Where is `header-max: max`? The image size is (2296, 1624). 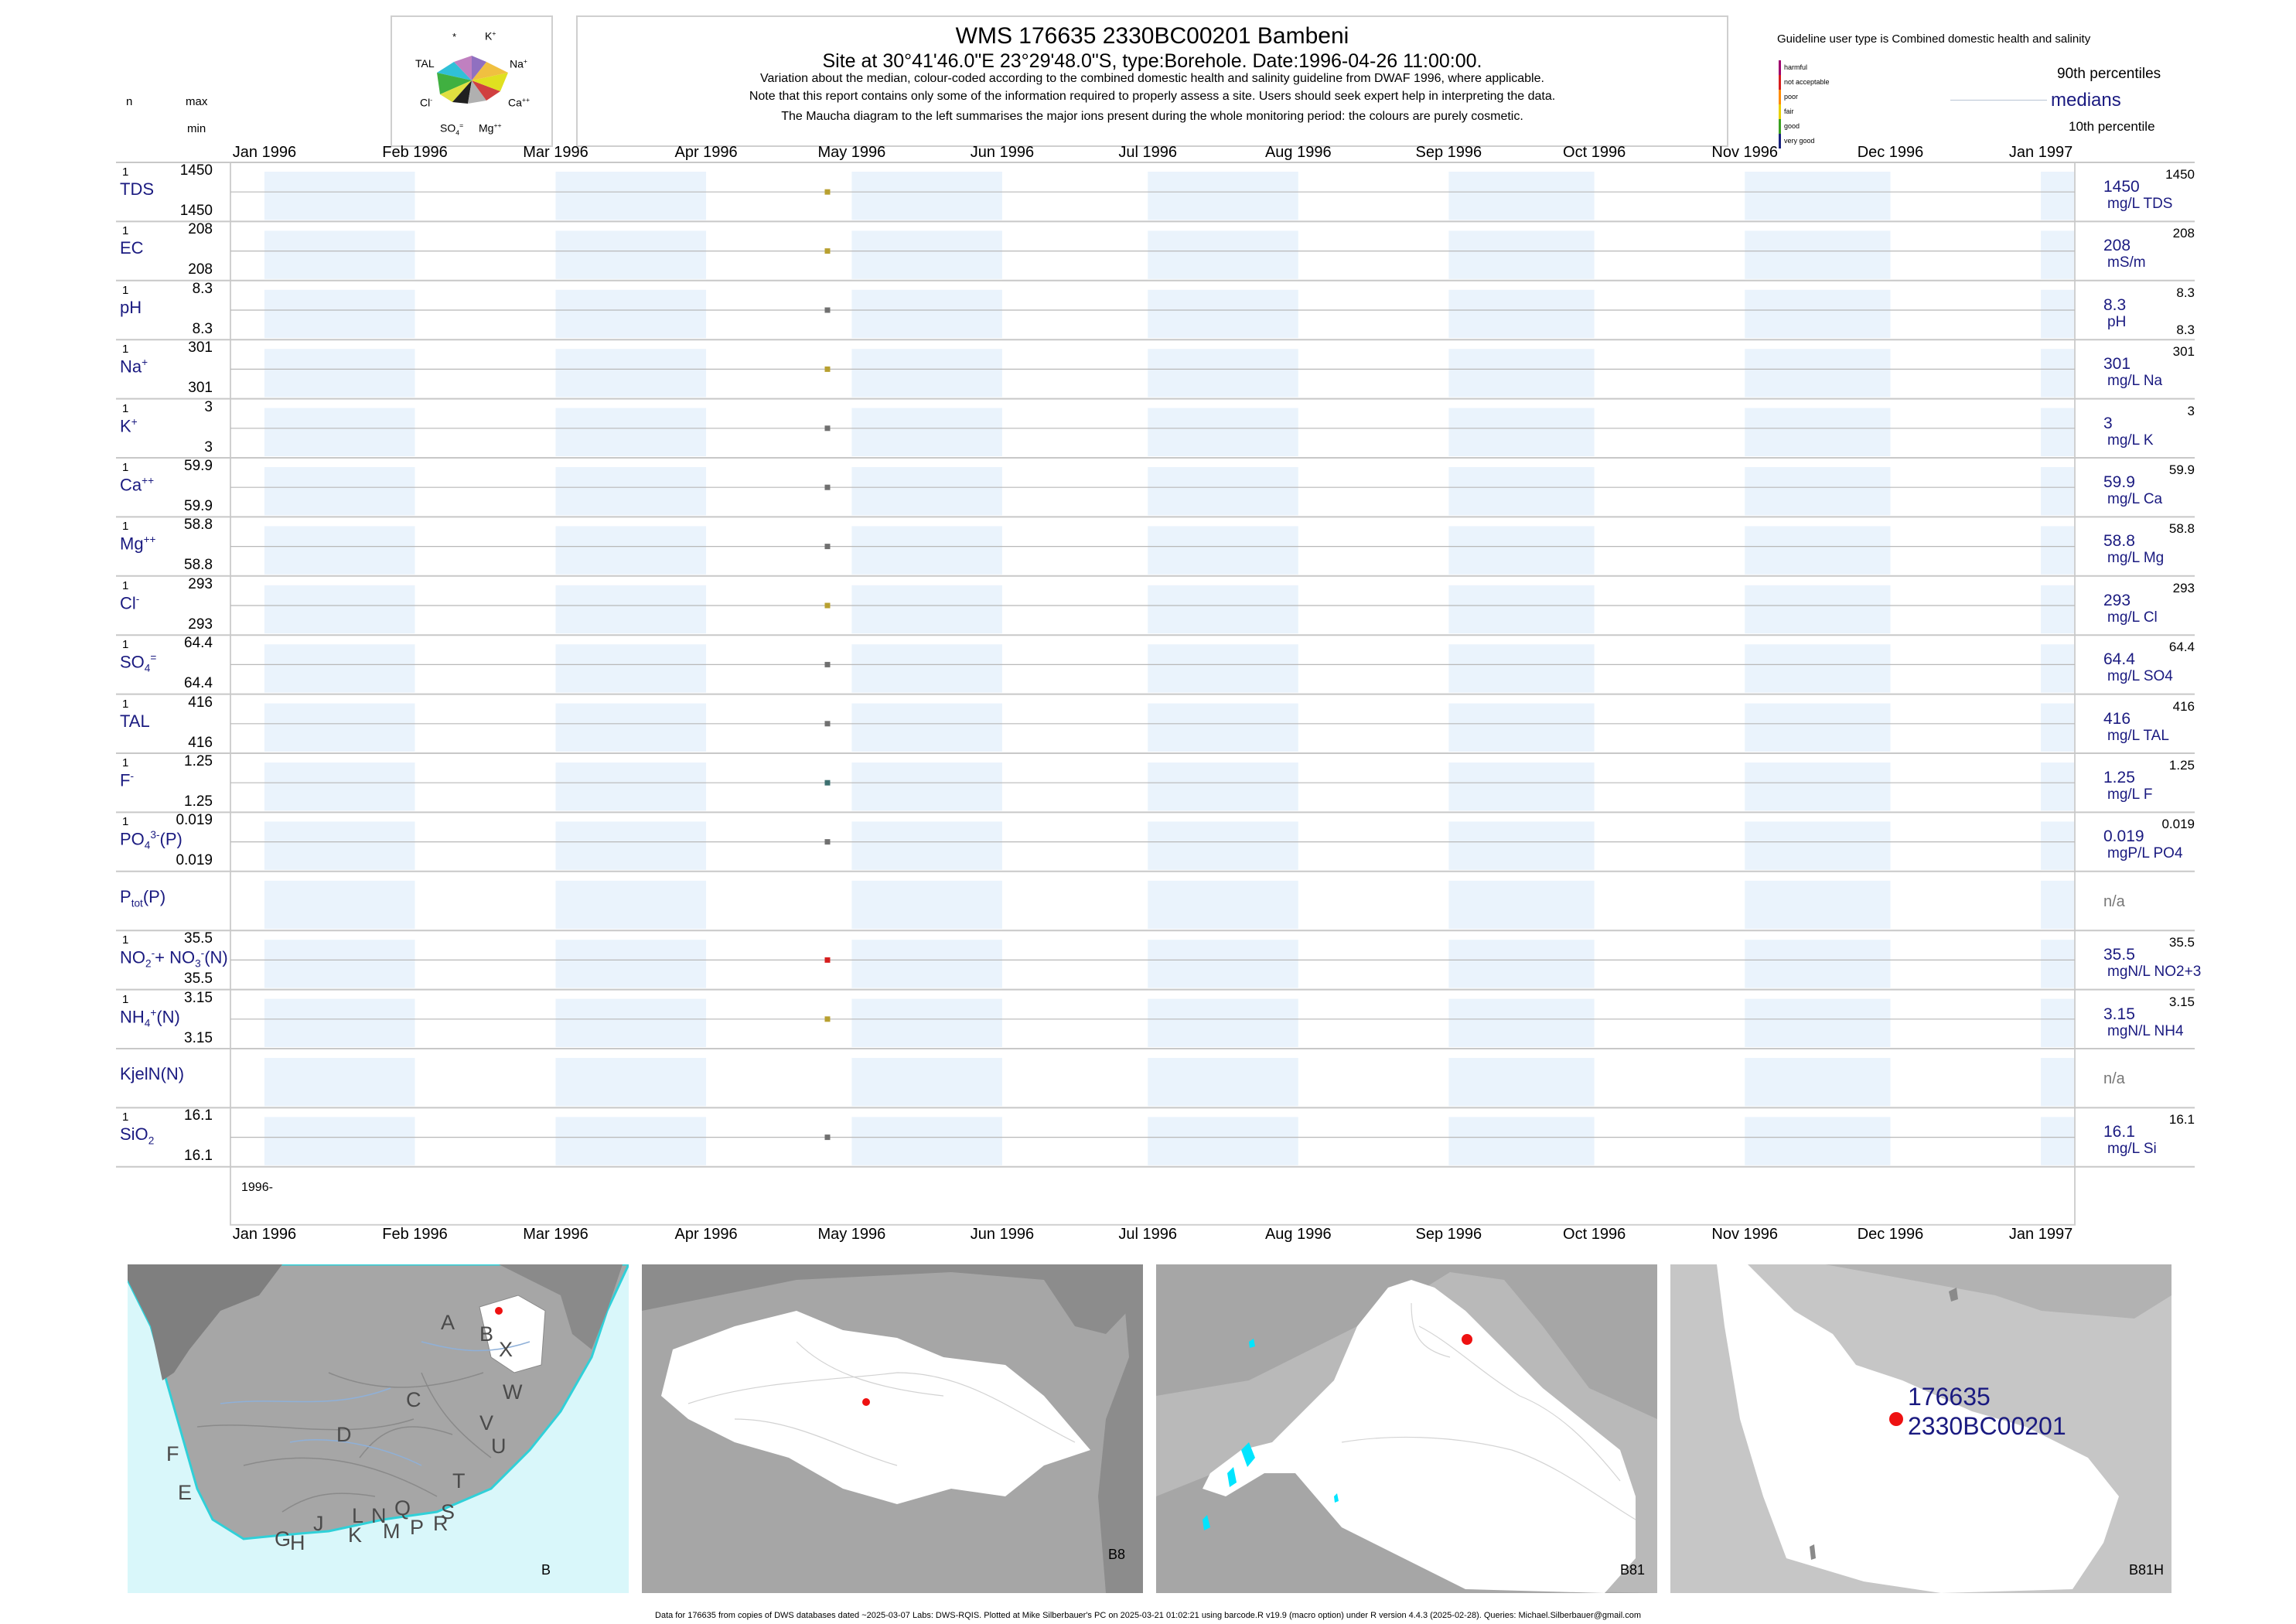 header-max: max is located at coordinates (197, 101).